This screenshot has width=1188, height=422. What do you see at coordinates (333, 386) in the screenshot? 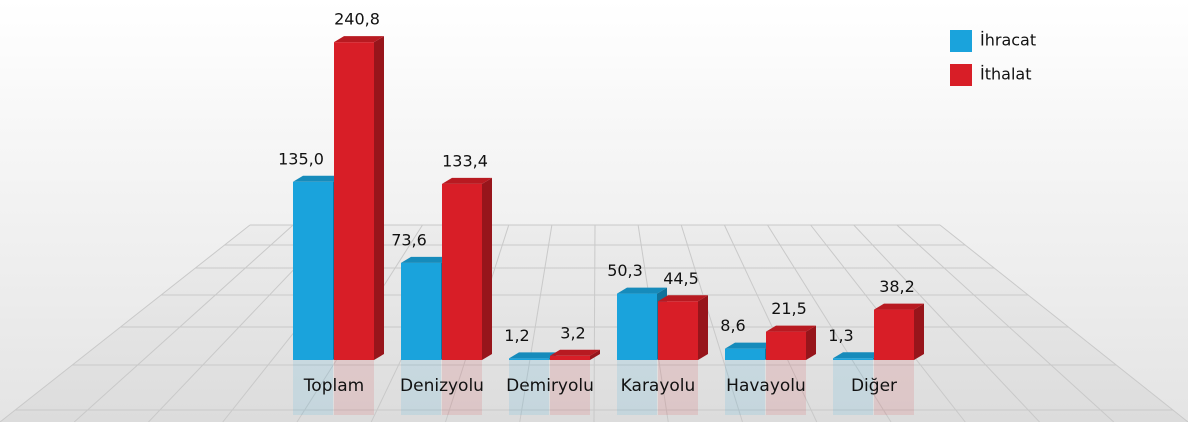
I see `x-tick-label: Toplam` at bounding box center [333, 386].